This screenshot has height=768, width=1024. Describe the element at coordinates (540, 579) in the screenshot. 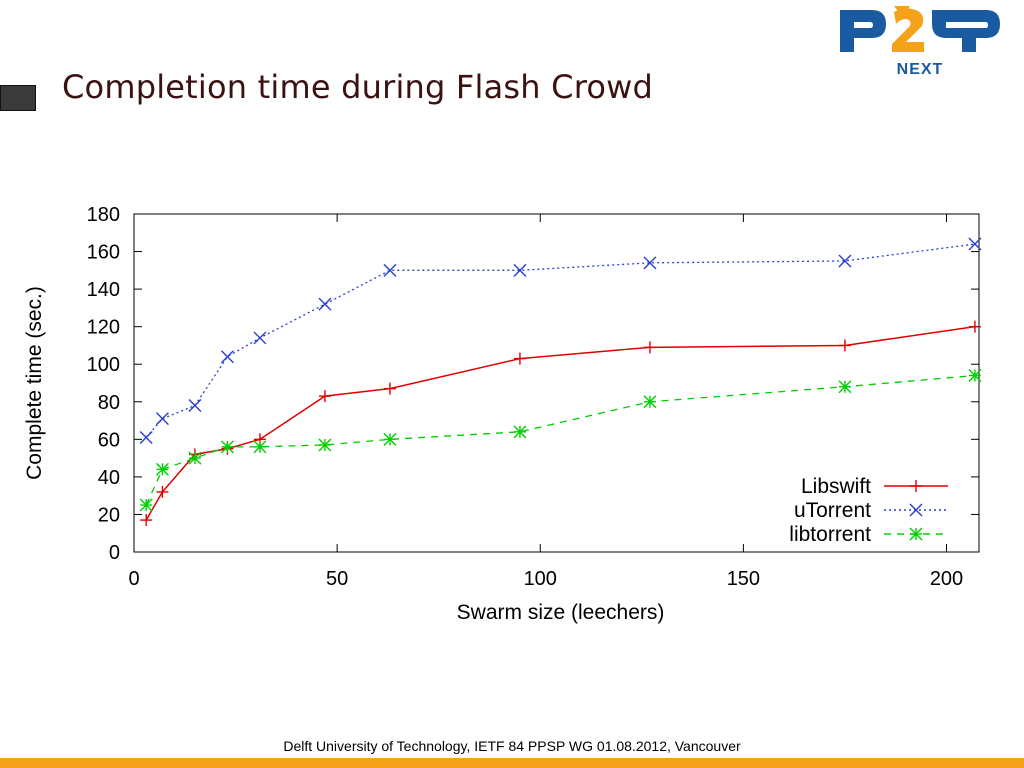

I see `x-tick-label: 100` at that location.